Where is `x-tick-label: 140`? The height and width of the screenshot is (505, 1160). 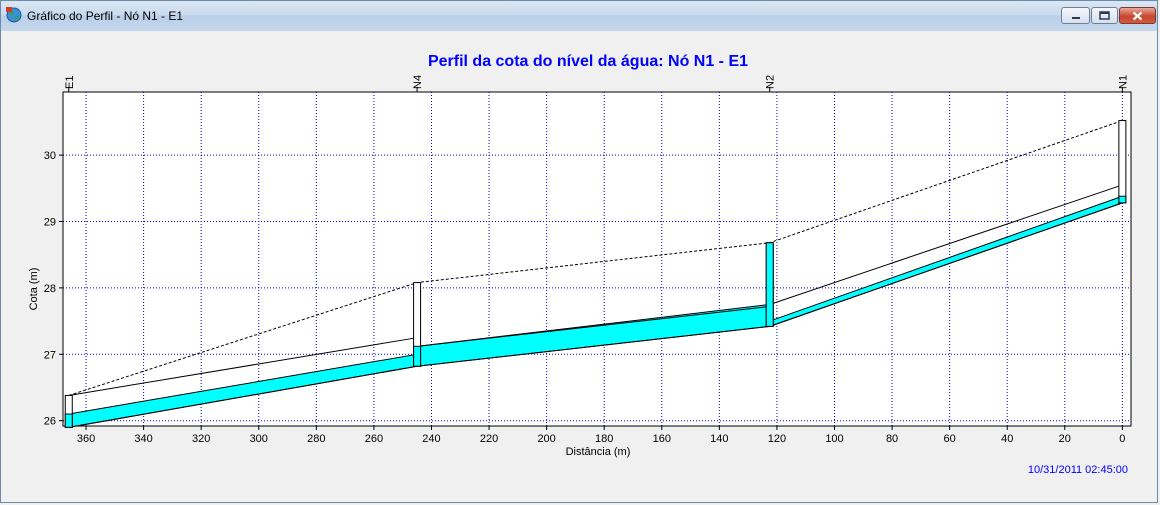
x-tick-label: 140 is located at coordinates (719, 439).